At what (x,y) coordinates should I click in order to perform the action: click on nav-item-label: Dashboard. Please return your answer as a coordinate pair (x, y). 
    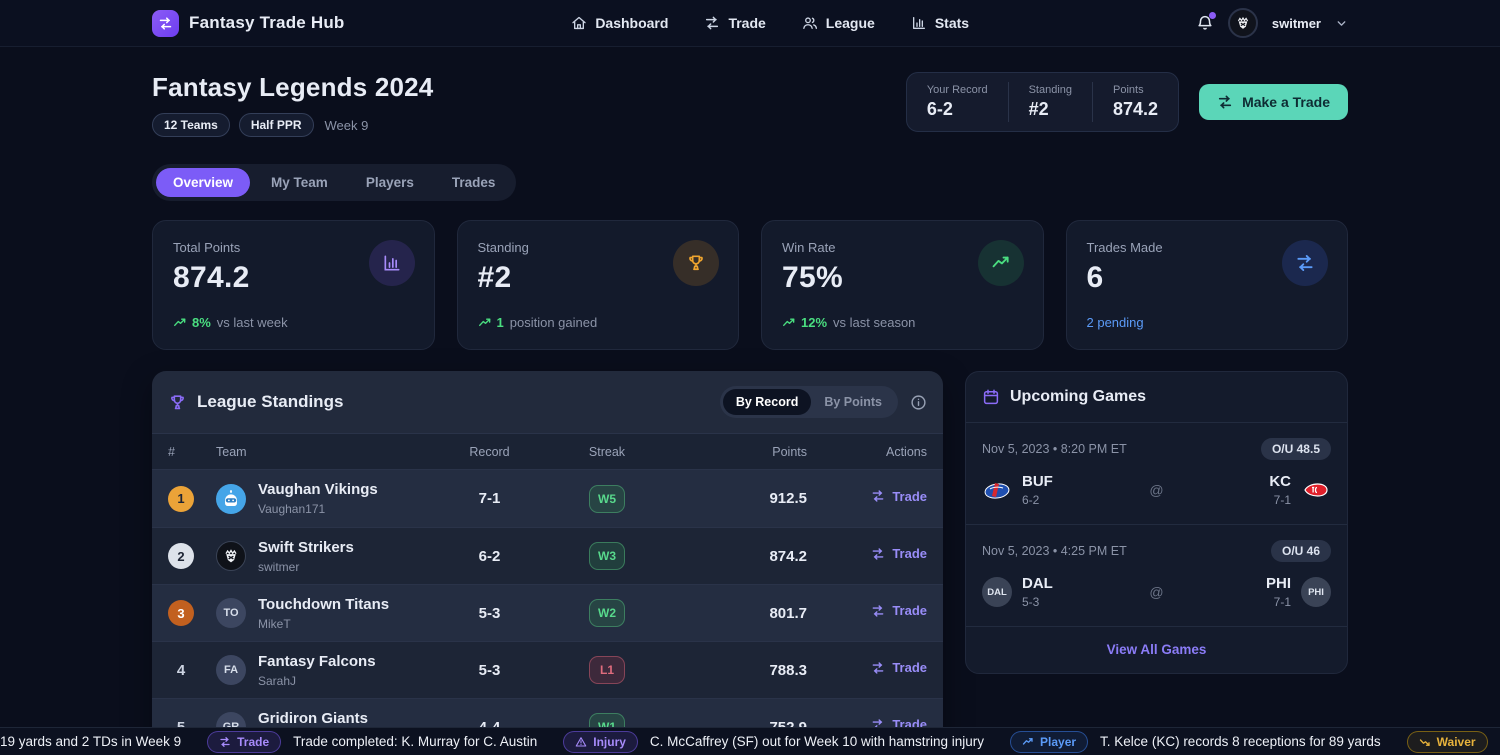
    Looking at the image, I should click on (632, 23).